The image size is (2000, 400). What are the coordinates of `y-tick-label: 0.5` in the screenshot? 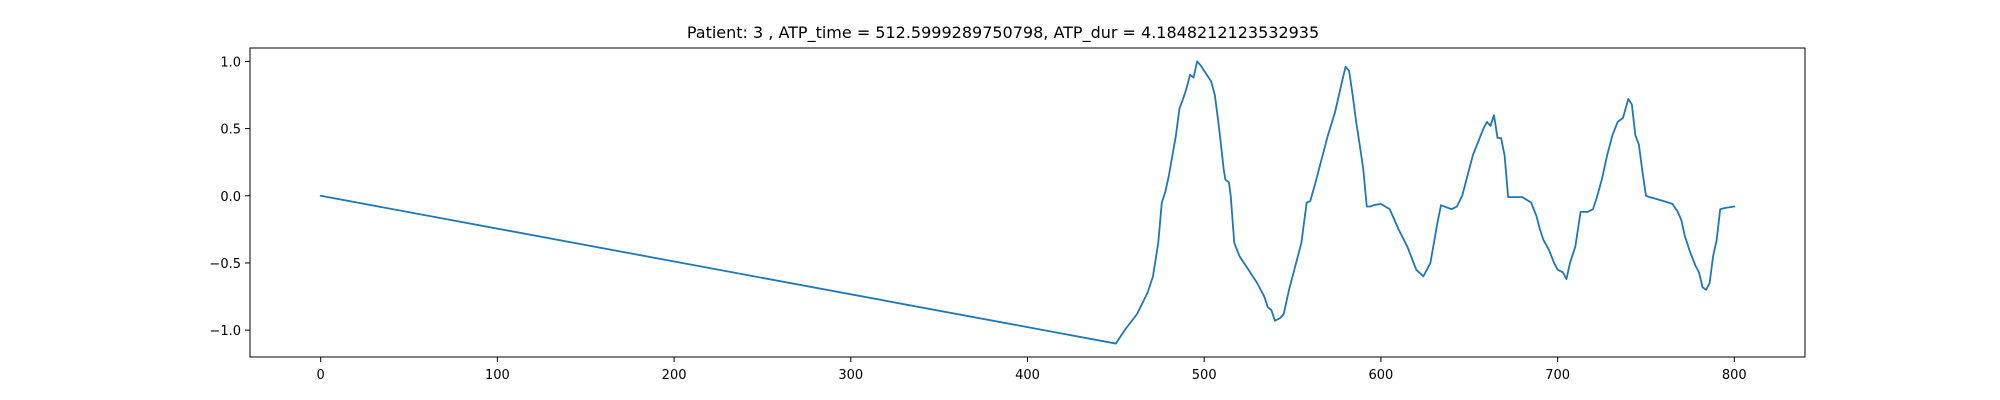 It's located at (230, 130).